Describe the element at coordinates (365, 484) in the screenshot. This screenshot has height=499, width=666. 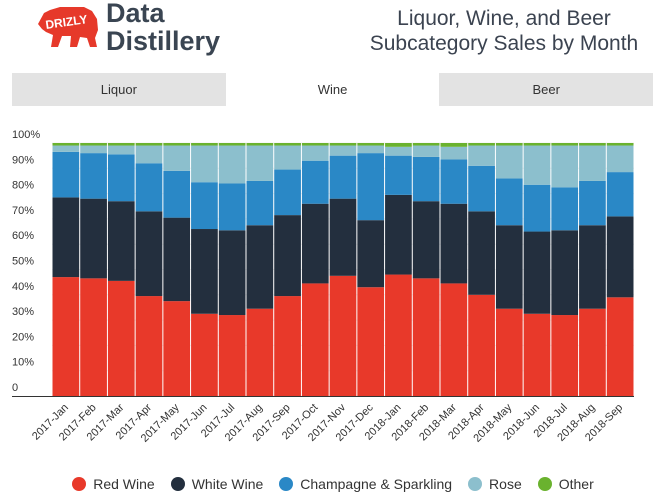
I see `legend-item: Champagne & Sparkling` at that location.